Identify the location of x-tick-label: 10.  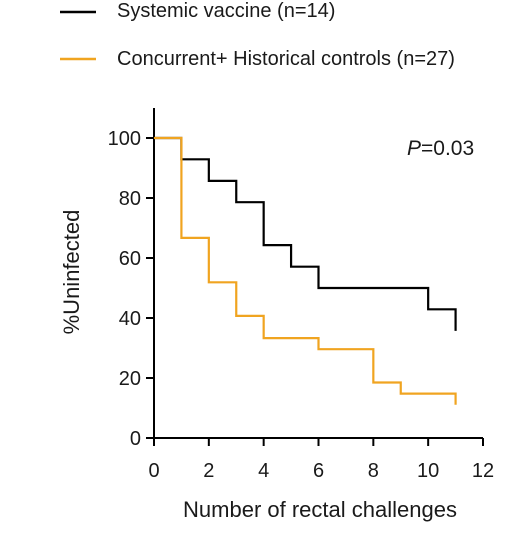
(428, 471).